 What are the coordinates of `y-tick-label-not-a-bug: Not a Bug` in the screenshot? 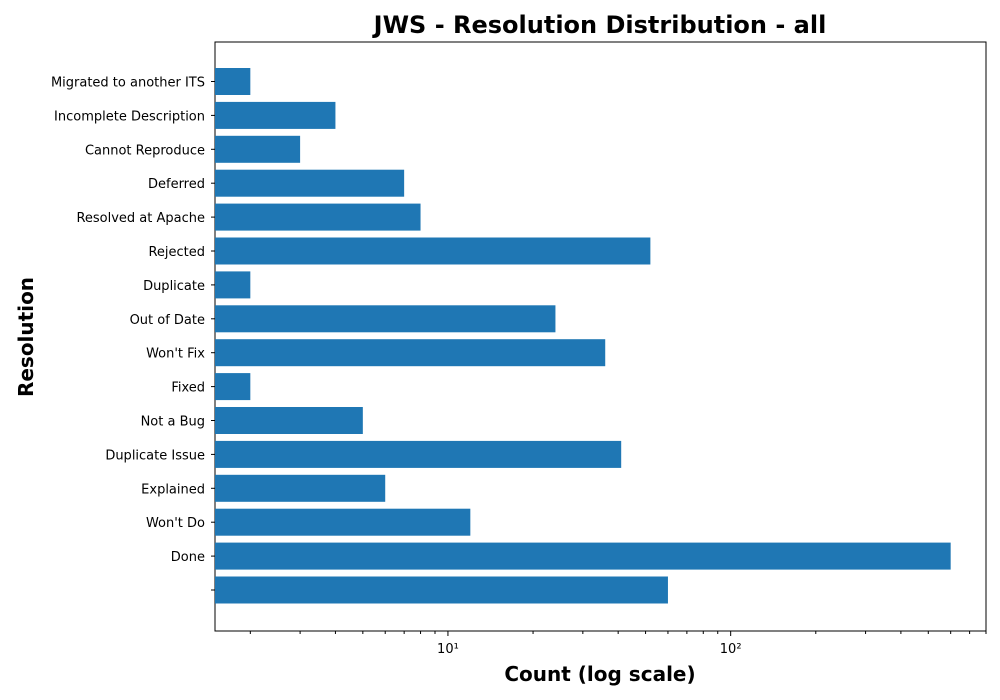 It's located at (173, 422).